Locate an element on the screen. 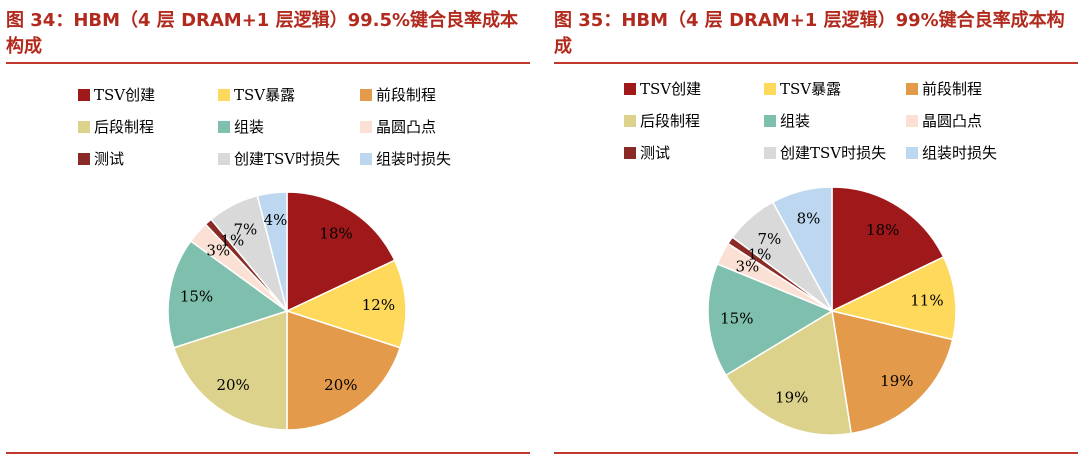 The image size is (1080, 459). slice-label: 4% is located at coordinates (276, 220).